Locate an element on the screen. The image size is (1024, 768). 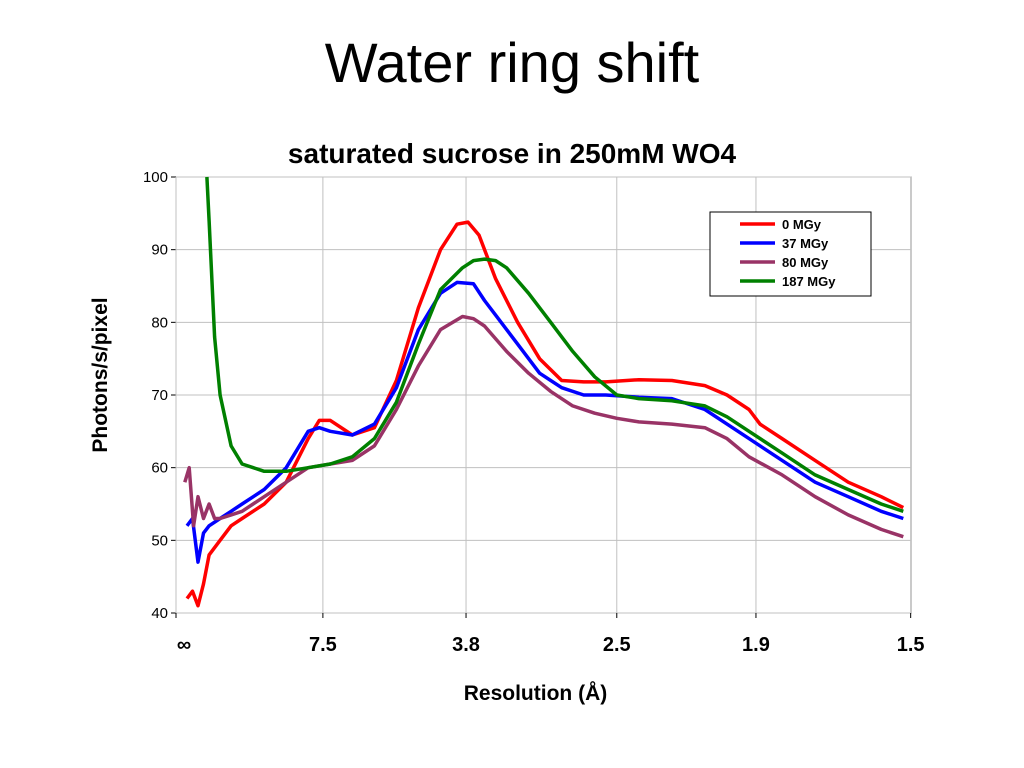
legend-label: 80 MGy is located at coordinates (805, 262).